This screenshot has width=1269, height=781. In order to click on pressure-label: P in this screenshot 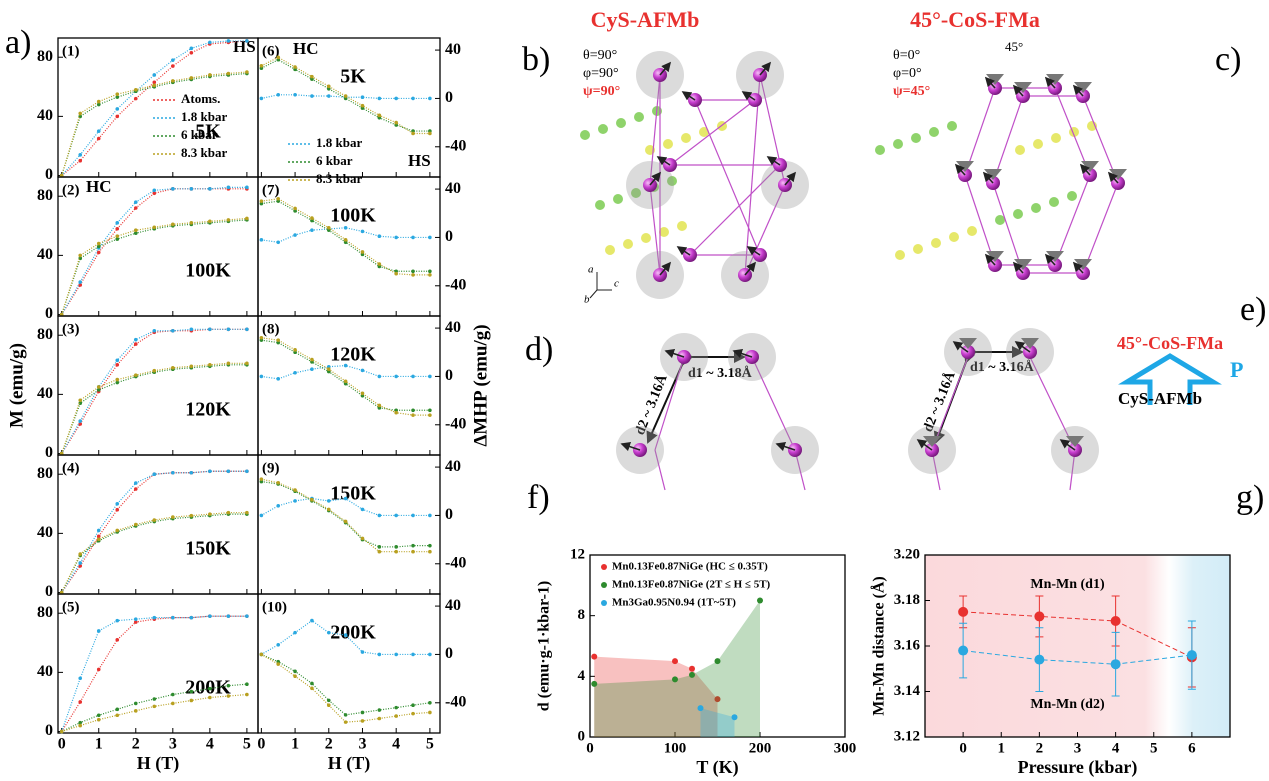, I will do `click(1236, 369)`.